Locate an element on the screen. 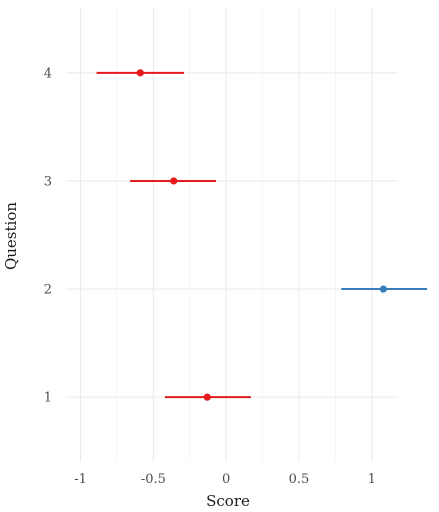 The image size is (439, 512). x-tick-labels: -1 -0.5 0 0.5 1 is located at coordinates (225, 479).